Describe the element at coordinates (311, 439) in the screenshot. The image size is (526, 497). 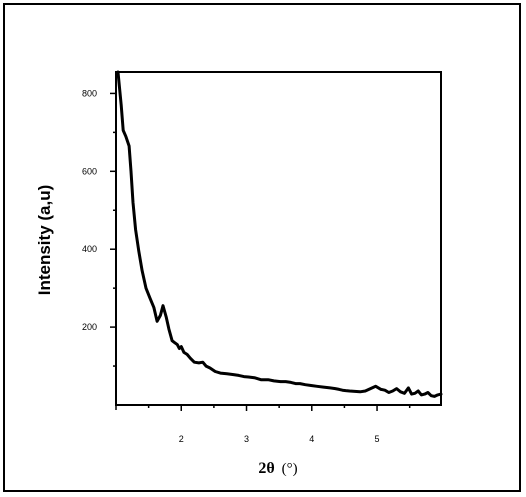
I see `x-tick-label: 4` at that location.